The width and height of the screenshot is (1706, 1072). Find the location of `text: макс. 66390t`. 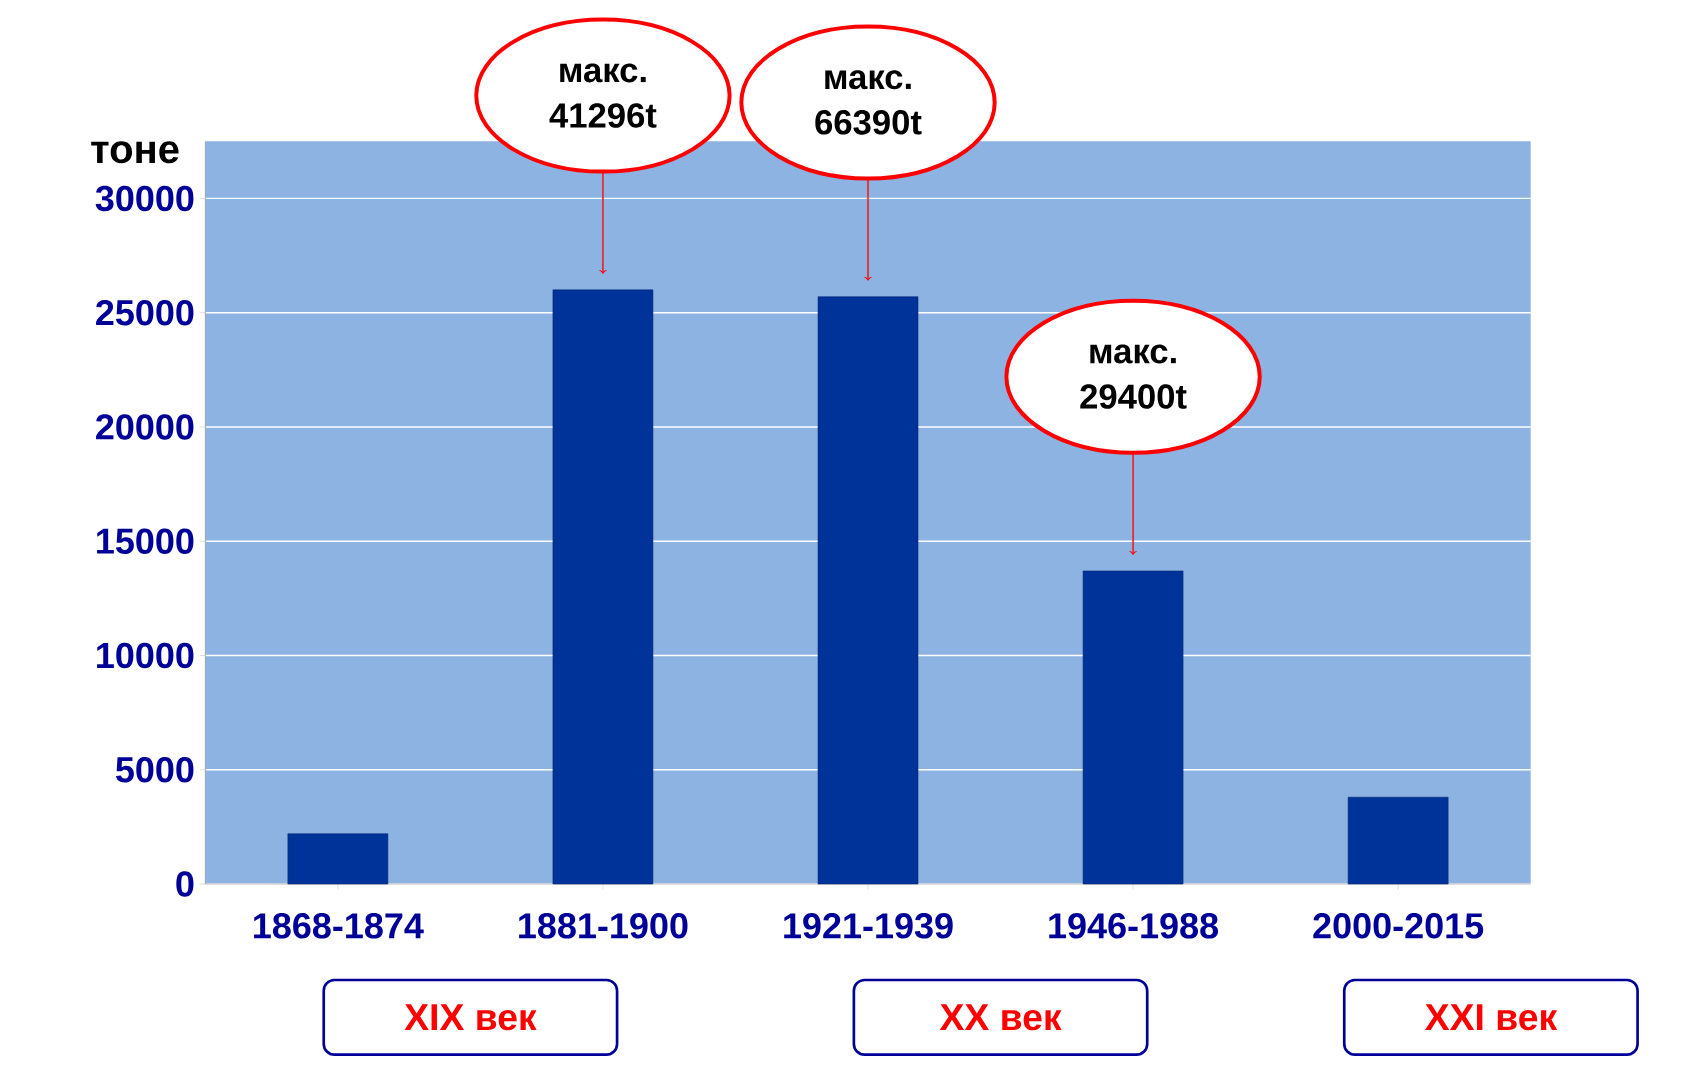

text: макс. 66390t is located at coordinates (868, 102).